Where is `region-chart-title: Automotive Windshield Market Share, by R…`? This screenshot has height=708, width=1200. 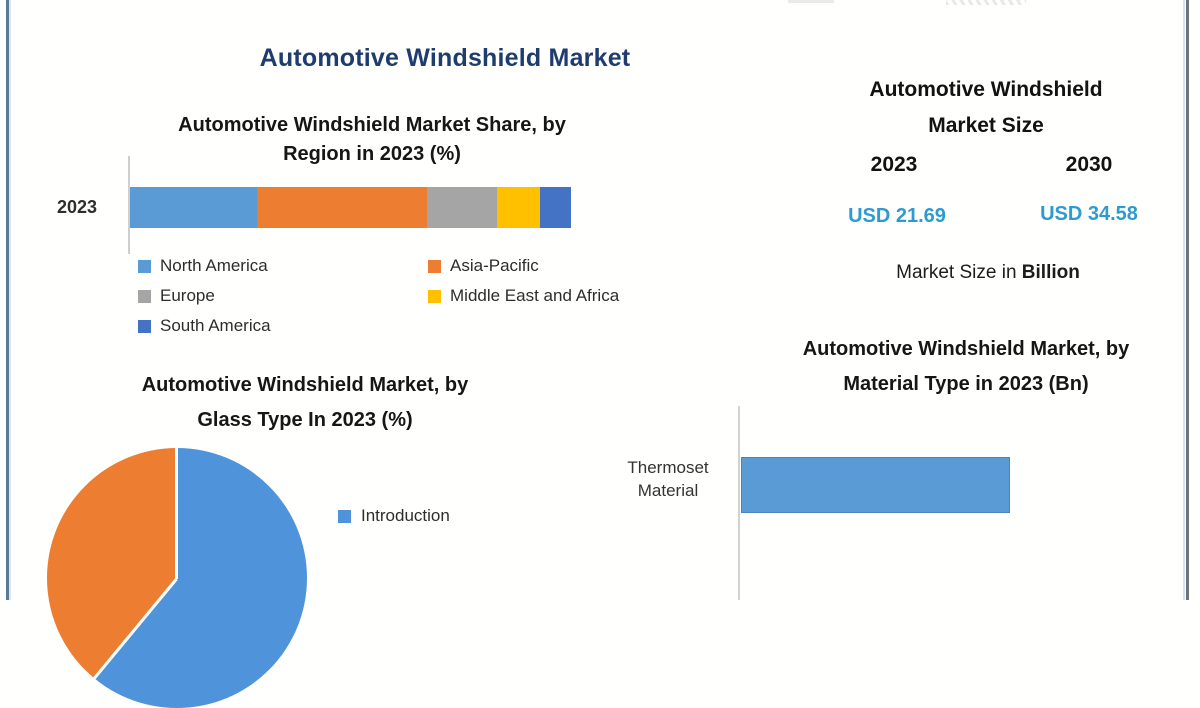
region-chart-title: Automotive Windshield Market Share, by R… is located at coordinates (372, 140).